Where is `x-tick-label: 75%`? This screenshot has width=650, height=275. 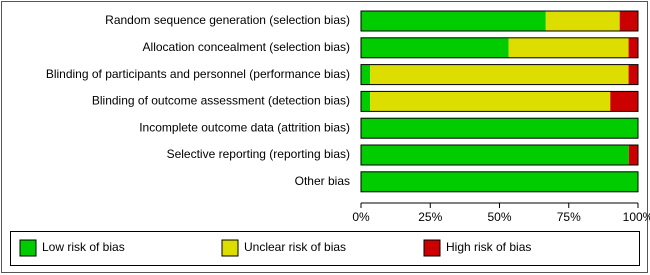 x-tick-label: 75% is located at coordinates (569, 217).